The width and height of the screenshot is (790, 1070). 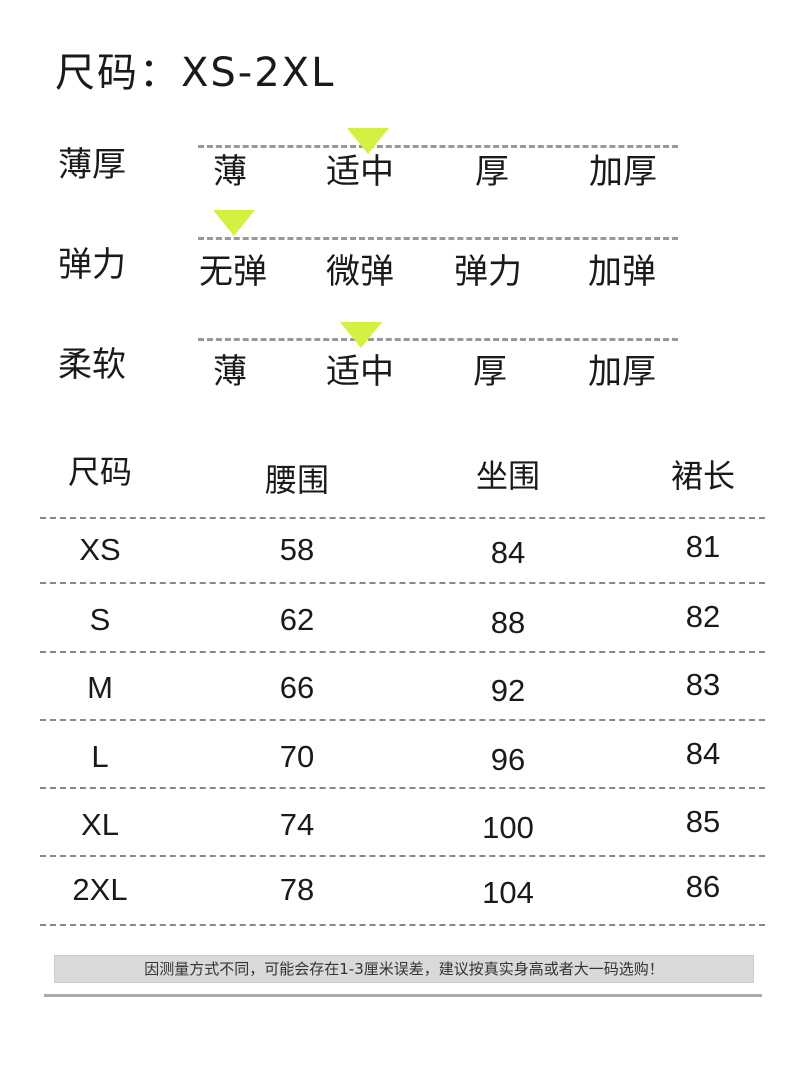 I want to click on table-cell: XS, so click(x=100, y=549).